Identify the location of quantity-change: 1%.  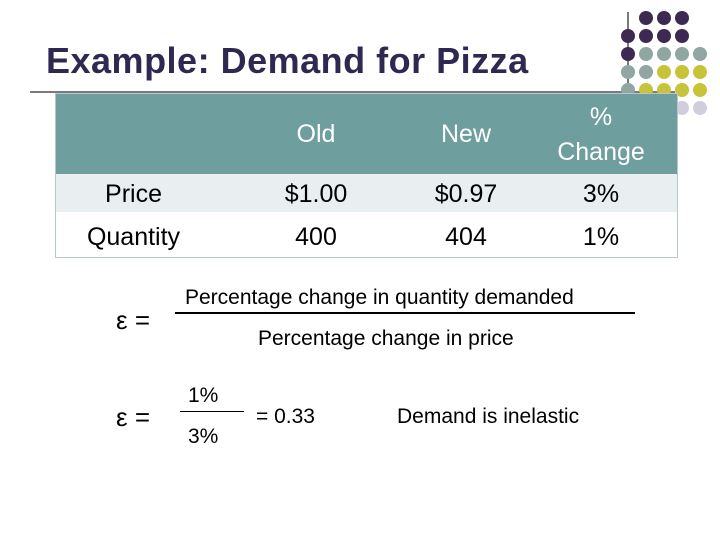
(601, 237).